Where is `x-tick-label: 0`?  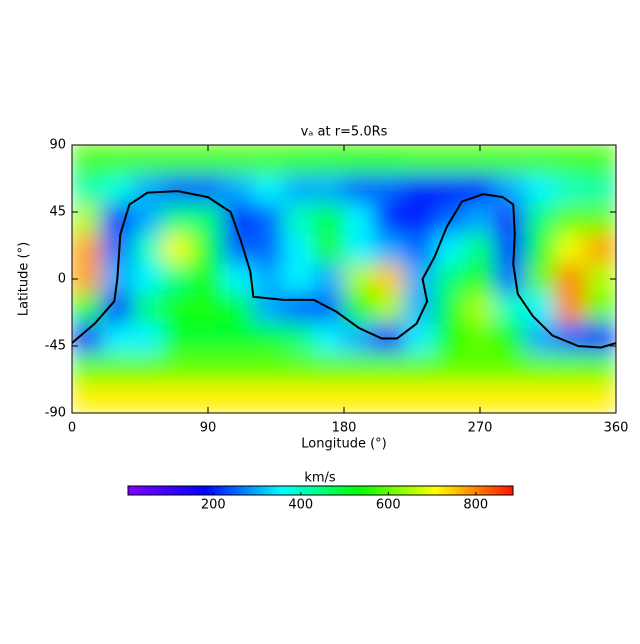
x-tick-label: 0 is located at coordinates (72, 428).